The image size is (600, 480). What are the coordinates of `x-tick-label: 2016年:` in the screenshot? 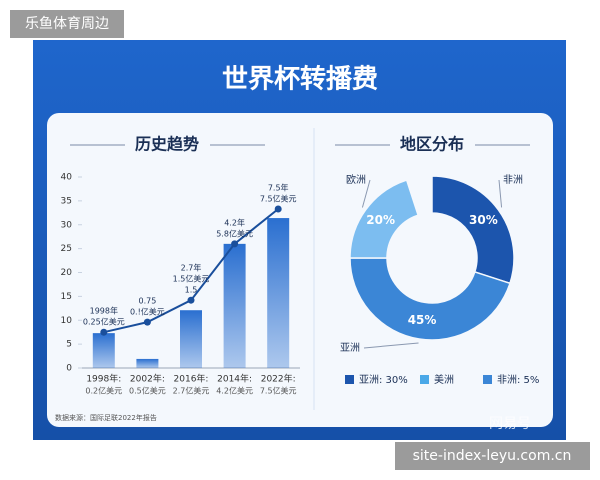 It's located at (191, 379).